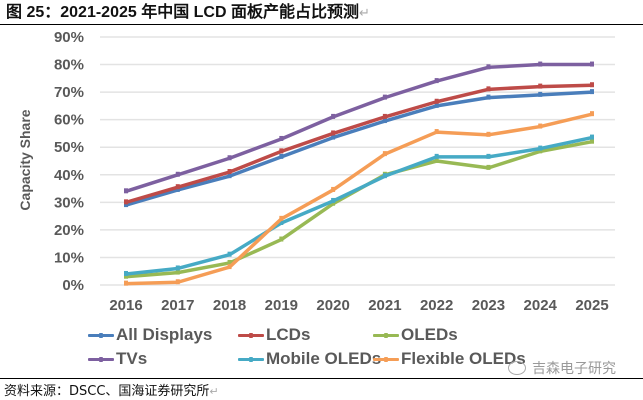  Describe the element at coordinates (182, 12) in the screenshot. I see `figure-title-text: 图 25：2021-2025 年中国 LCD 面板产能占比预测` at that location.